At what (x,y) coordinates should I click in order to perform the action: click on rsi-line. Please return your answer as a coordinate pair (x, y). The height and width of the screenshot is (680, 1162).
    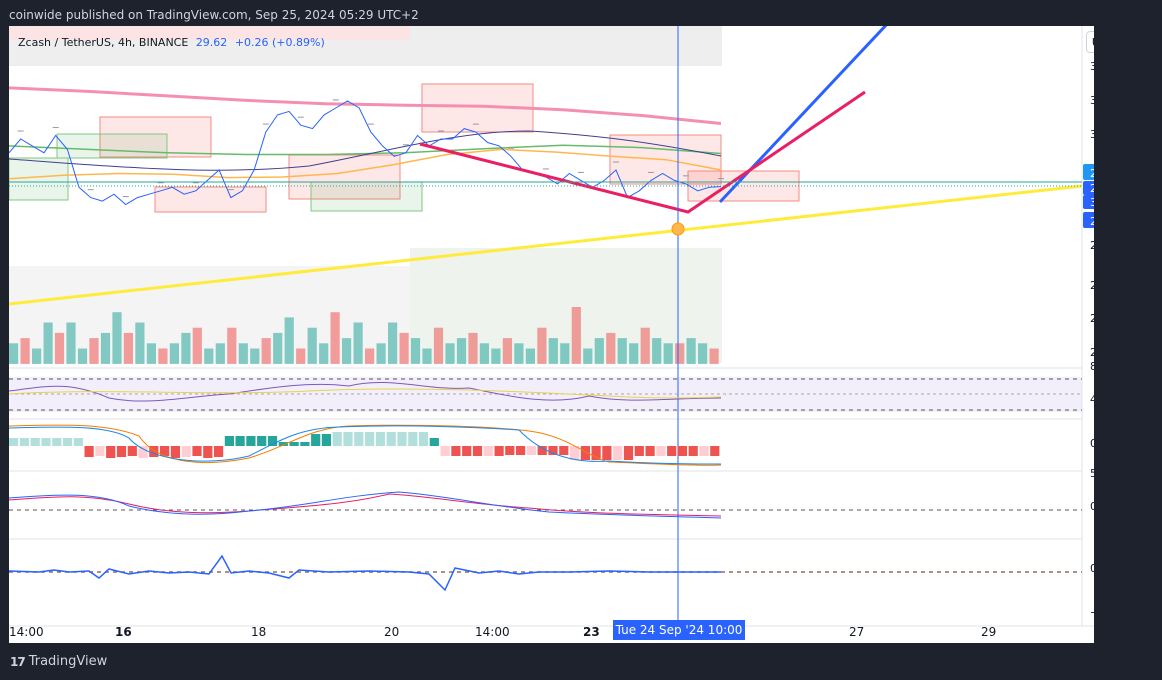
    Looking at the image, I should click on (365, 392).